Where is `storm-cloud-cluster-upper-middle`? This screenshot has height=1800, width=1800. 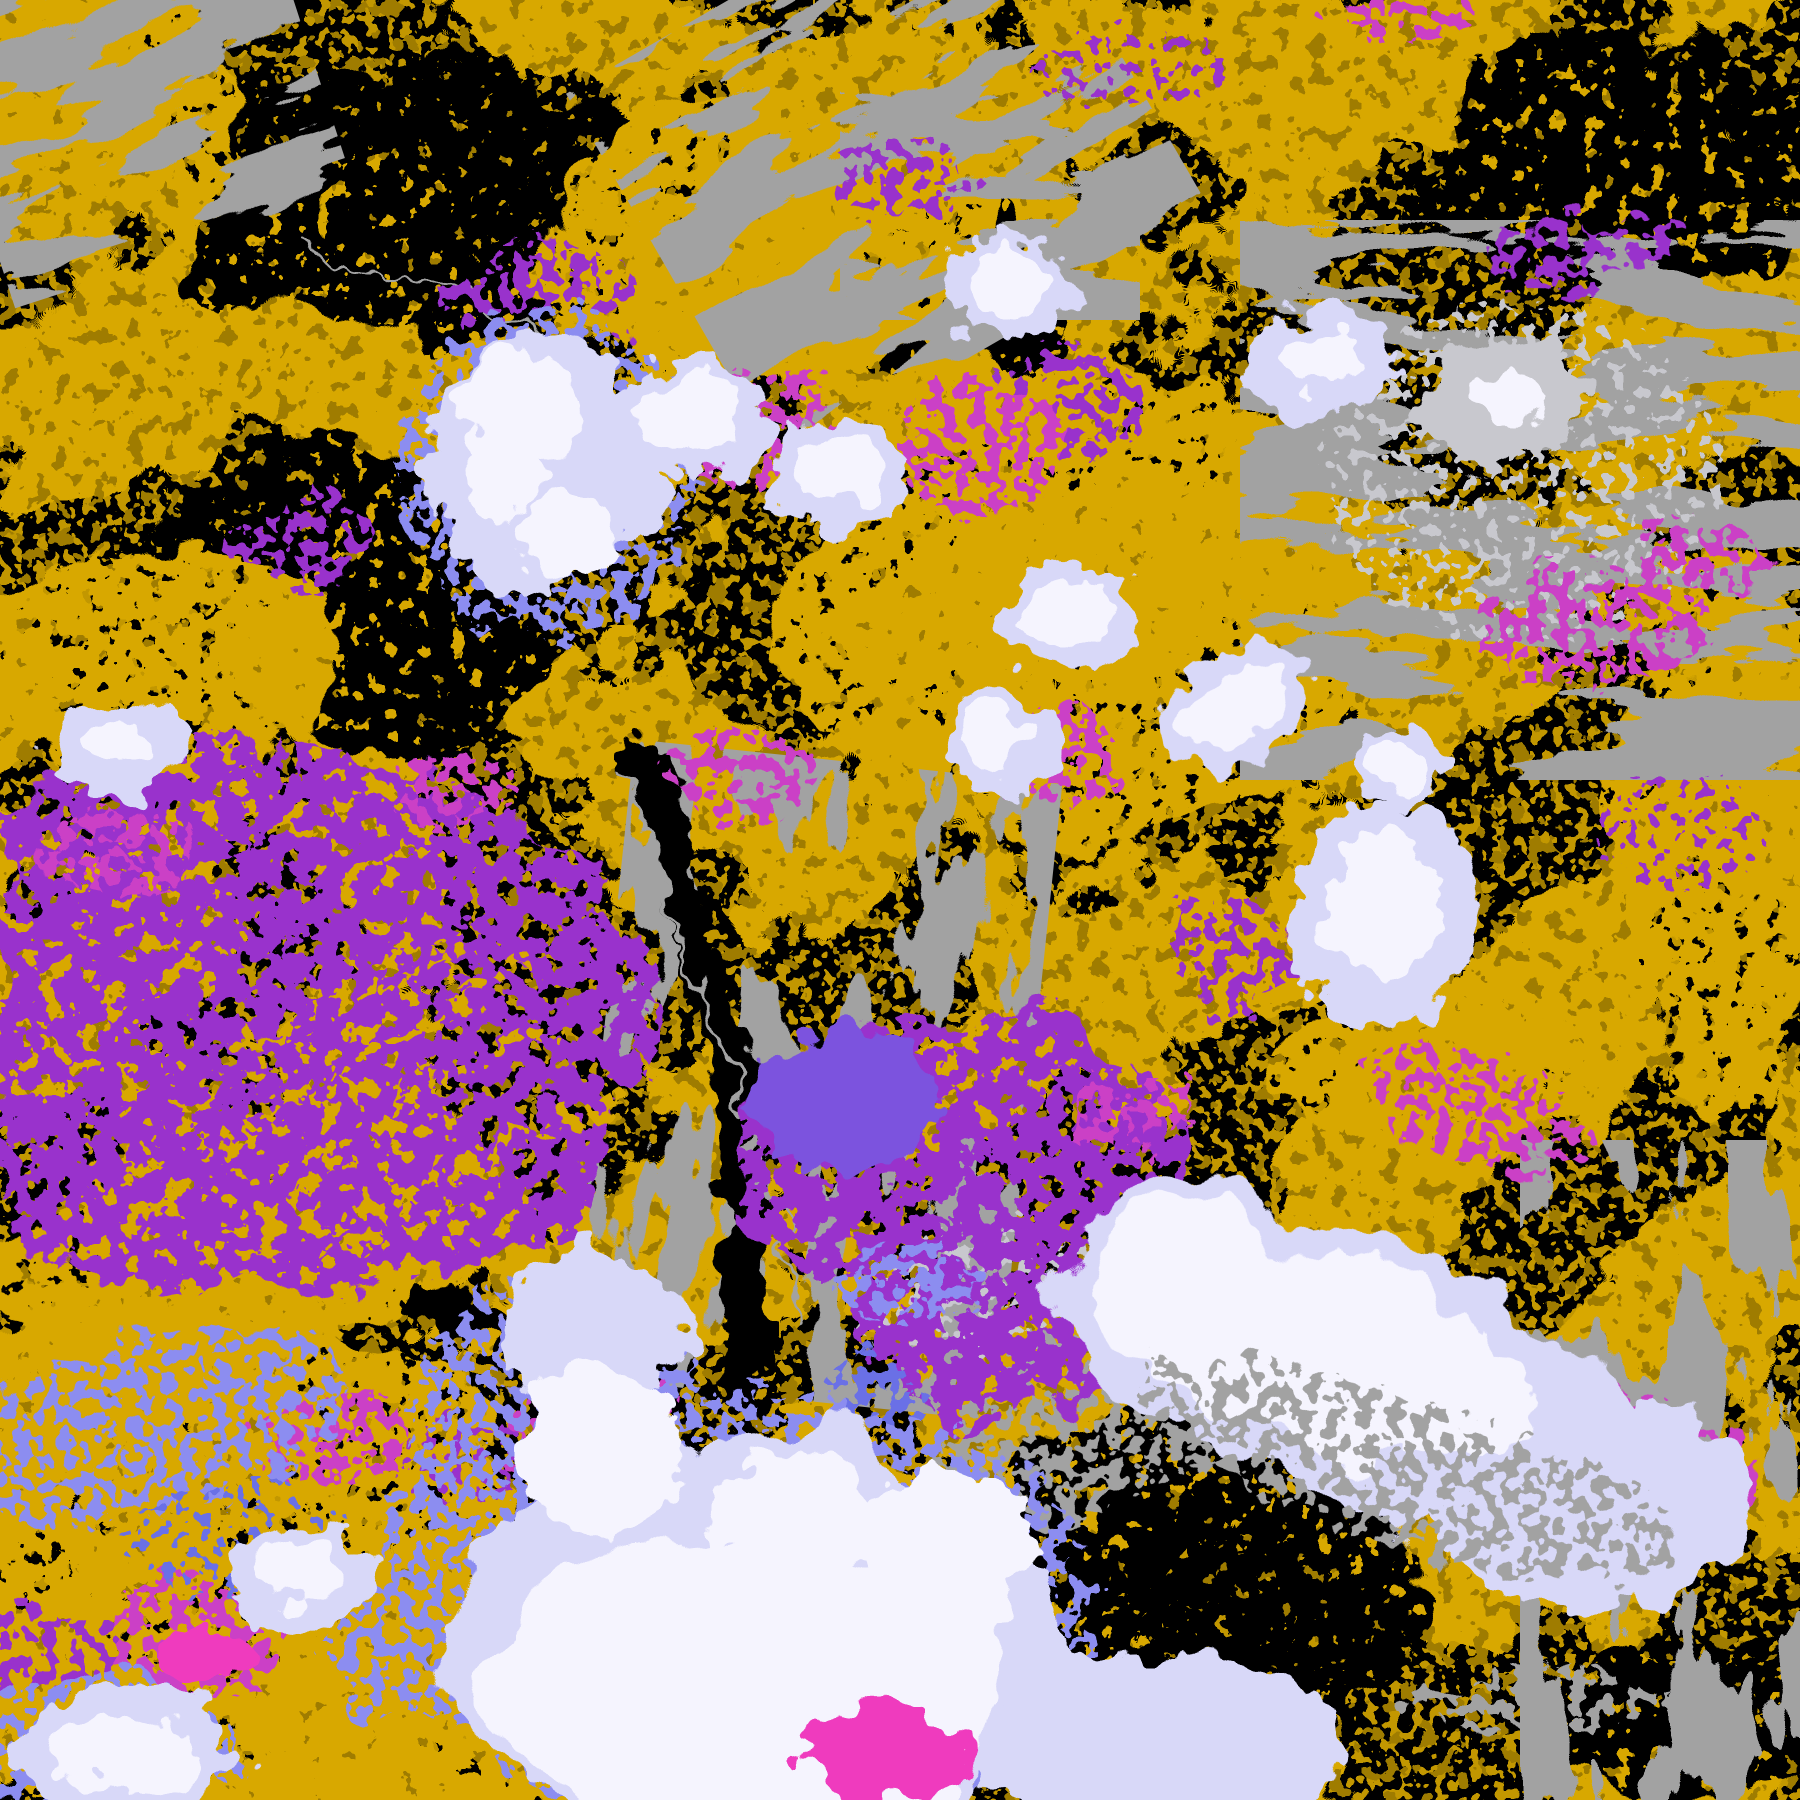 storm-cloud-cluster-upper-middle is located at coordinates (844, 379).